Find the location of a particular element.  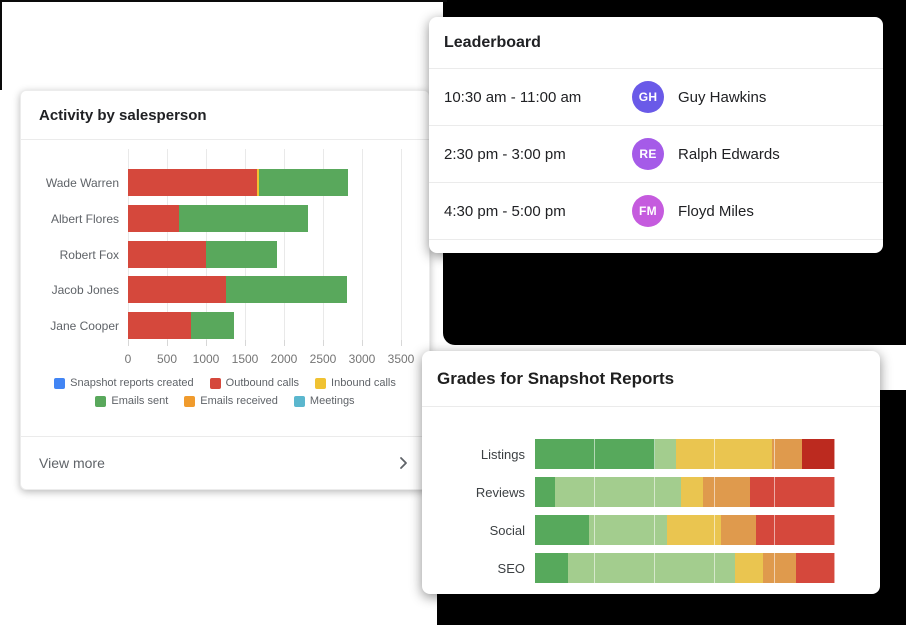

category-label: Albert Flores is located at coordinates (84, 218).